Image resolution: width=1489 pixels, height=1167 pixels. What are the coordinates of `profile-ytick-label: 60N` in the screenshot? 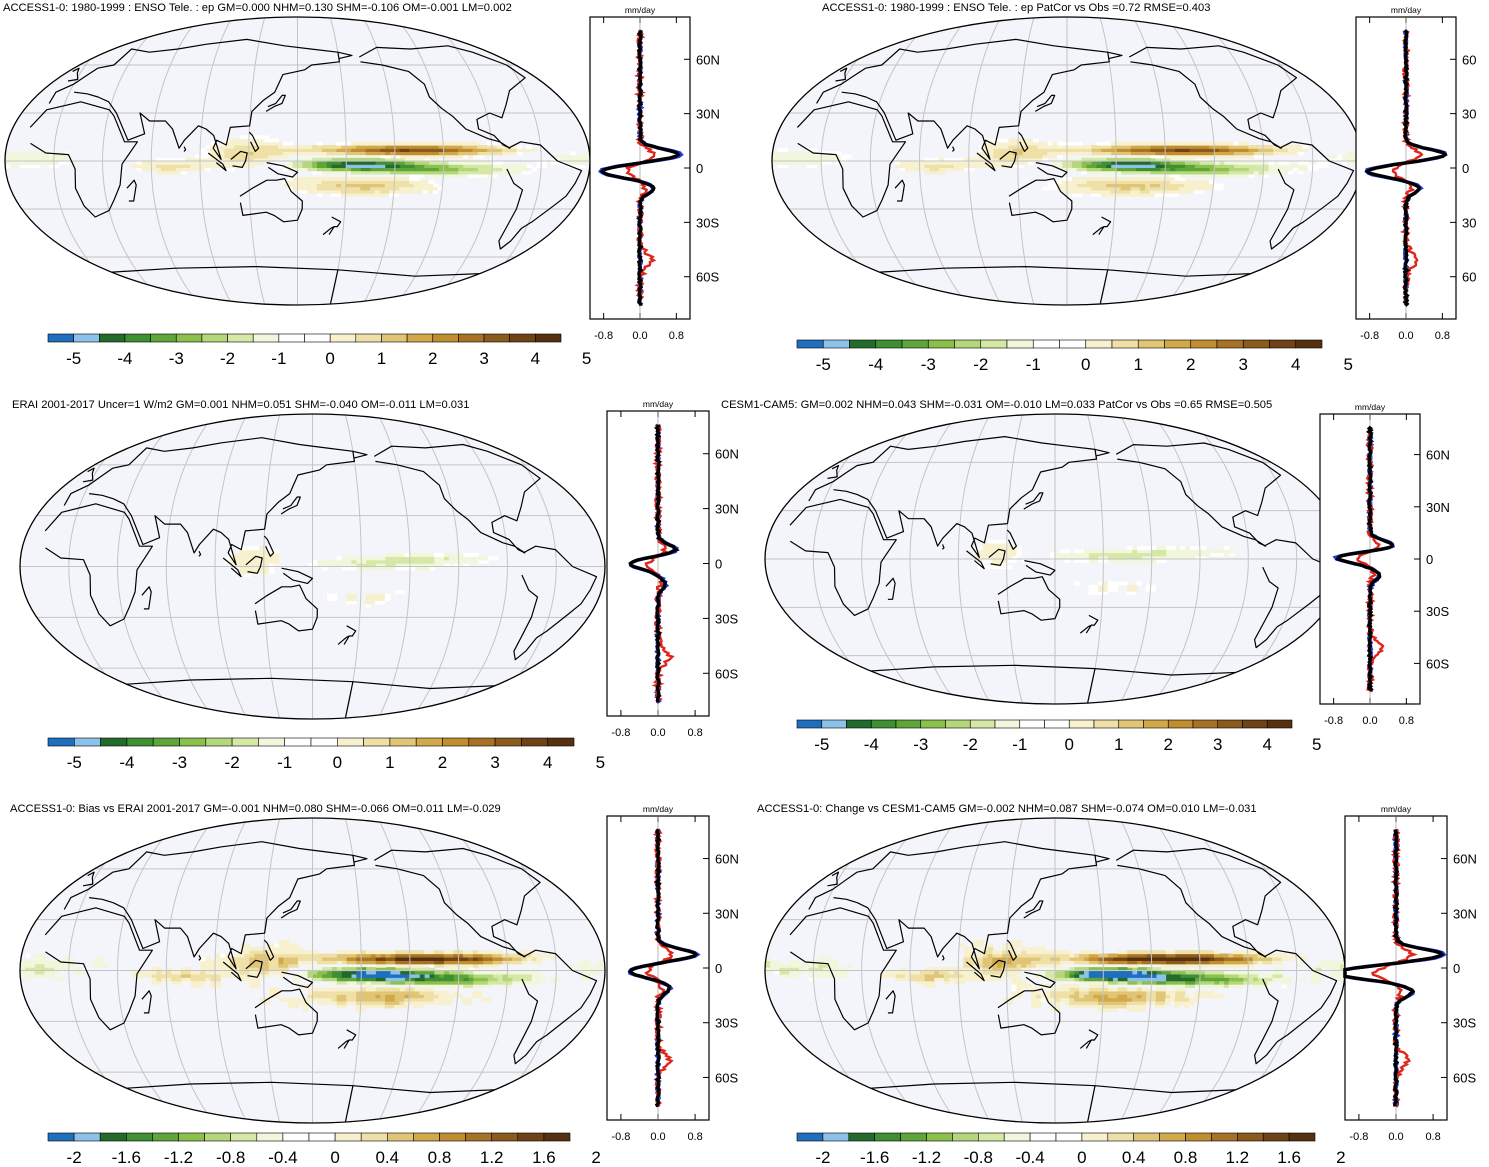 It's located at (708, 59).